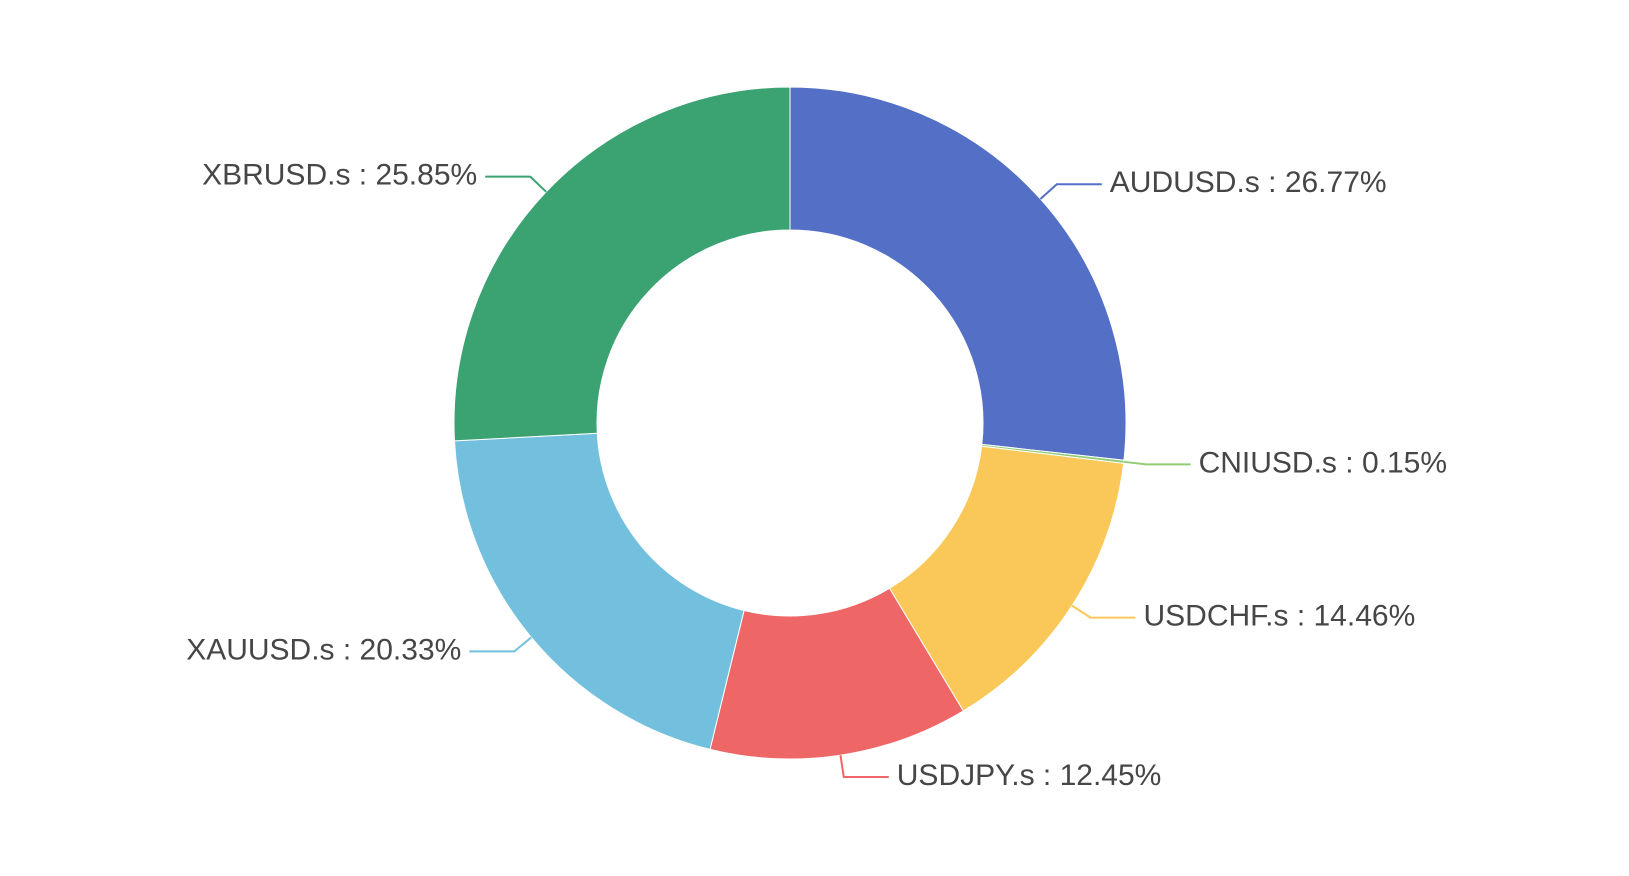 The height and width of the screenshot is (876, 1629). Describe the element at coordinates (1279, 616) in the screenshot. I see `slice-label: USDCHF.s : 14.46%` at that location.